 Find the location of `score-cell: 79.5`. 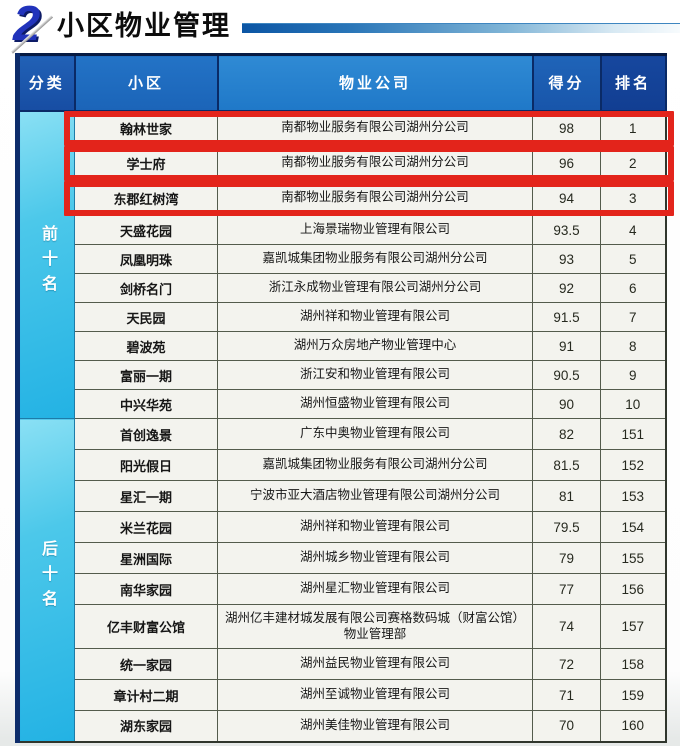

score-cell: 79.5 is located at coordinates (566, 527).